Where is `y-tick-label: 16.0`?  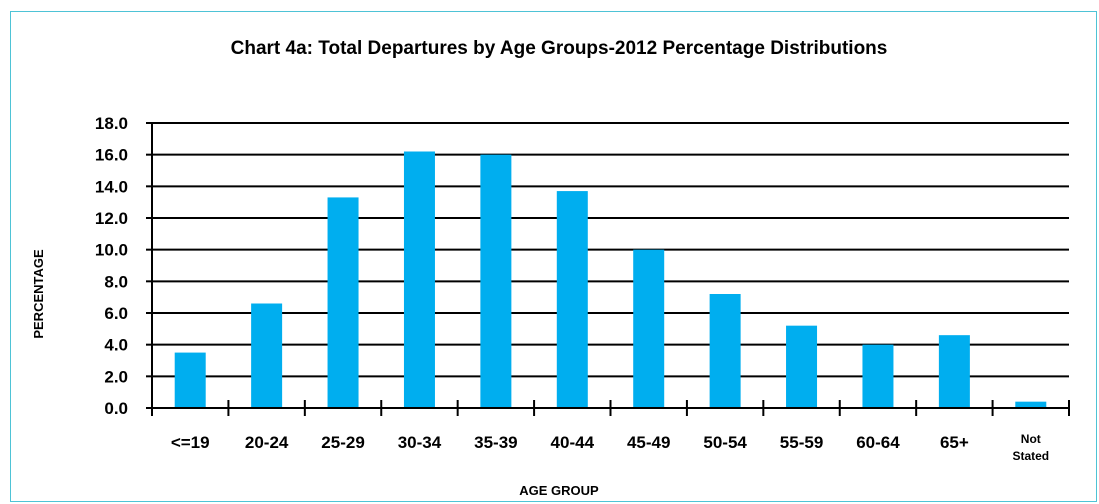
y-tick-label: 16.0 is located at coordinates (111, 155).